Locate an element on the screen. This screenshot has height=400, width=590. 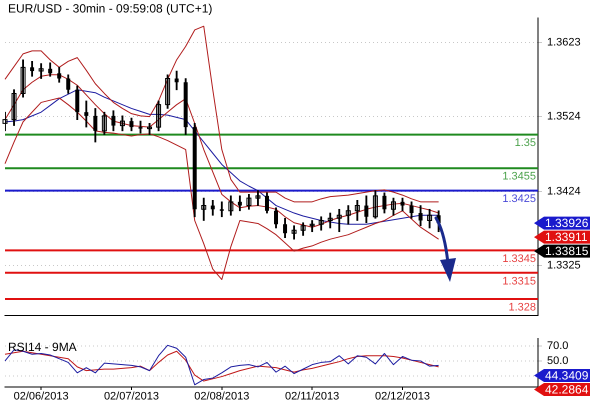
ref-line-label: 1.328 is located at coordinates (522, 307).